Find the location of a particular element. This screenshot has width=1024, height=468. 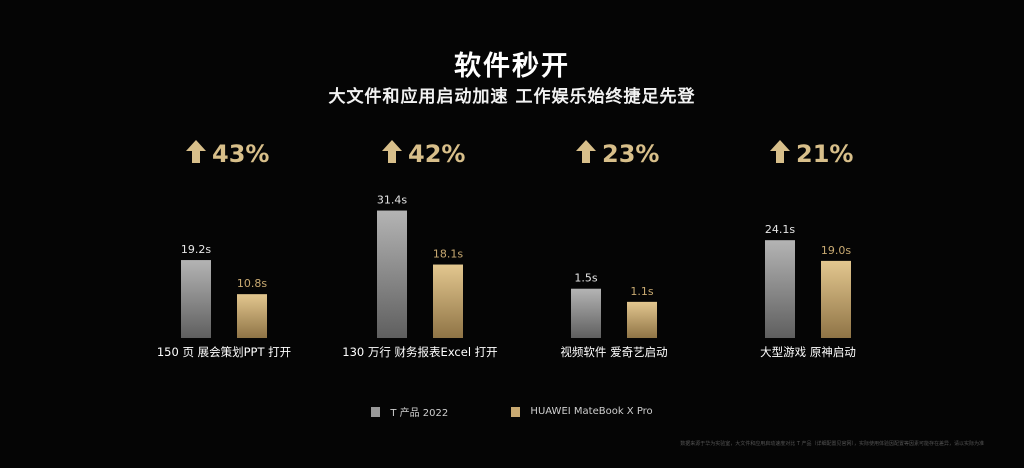

category-label: 130 万行 财务报表Excel 打开 is located at coordinates (419, 352).